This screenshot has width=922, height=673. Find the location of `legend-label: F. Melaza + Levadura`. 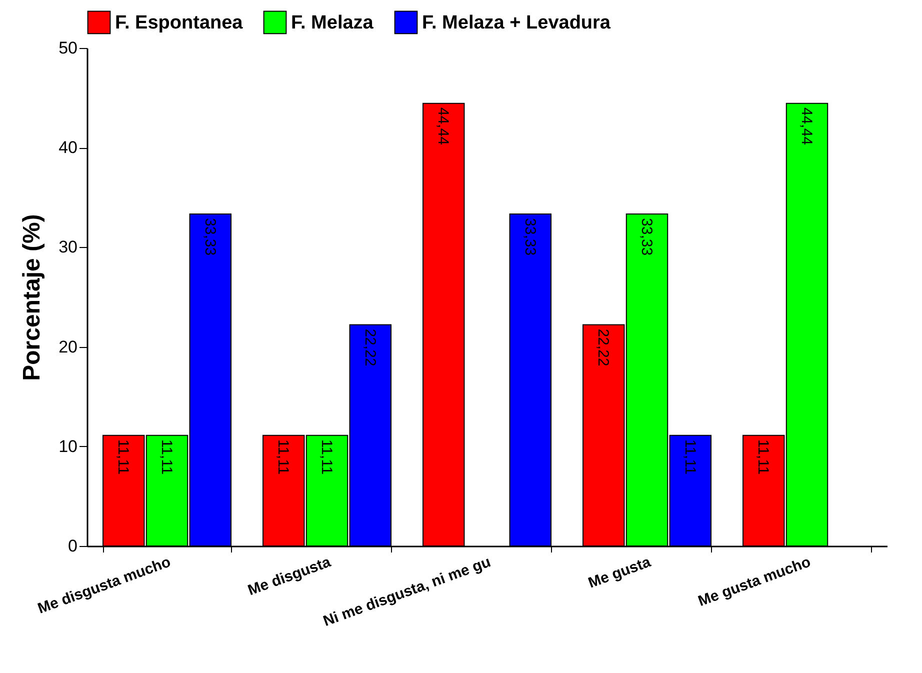

legend-label: F. Melaza + Levadura is located at coordinates (516, 23).